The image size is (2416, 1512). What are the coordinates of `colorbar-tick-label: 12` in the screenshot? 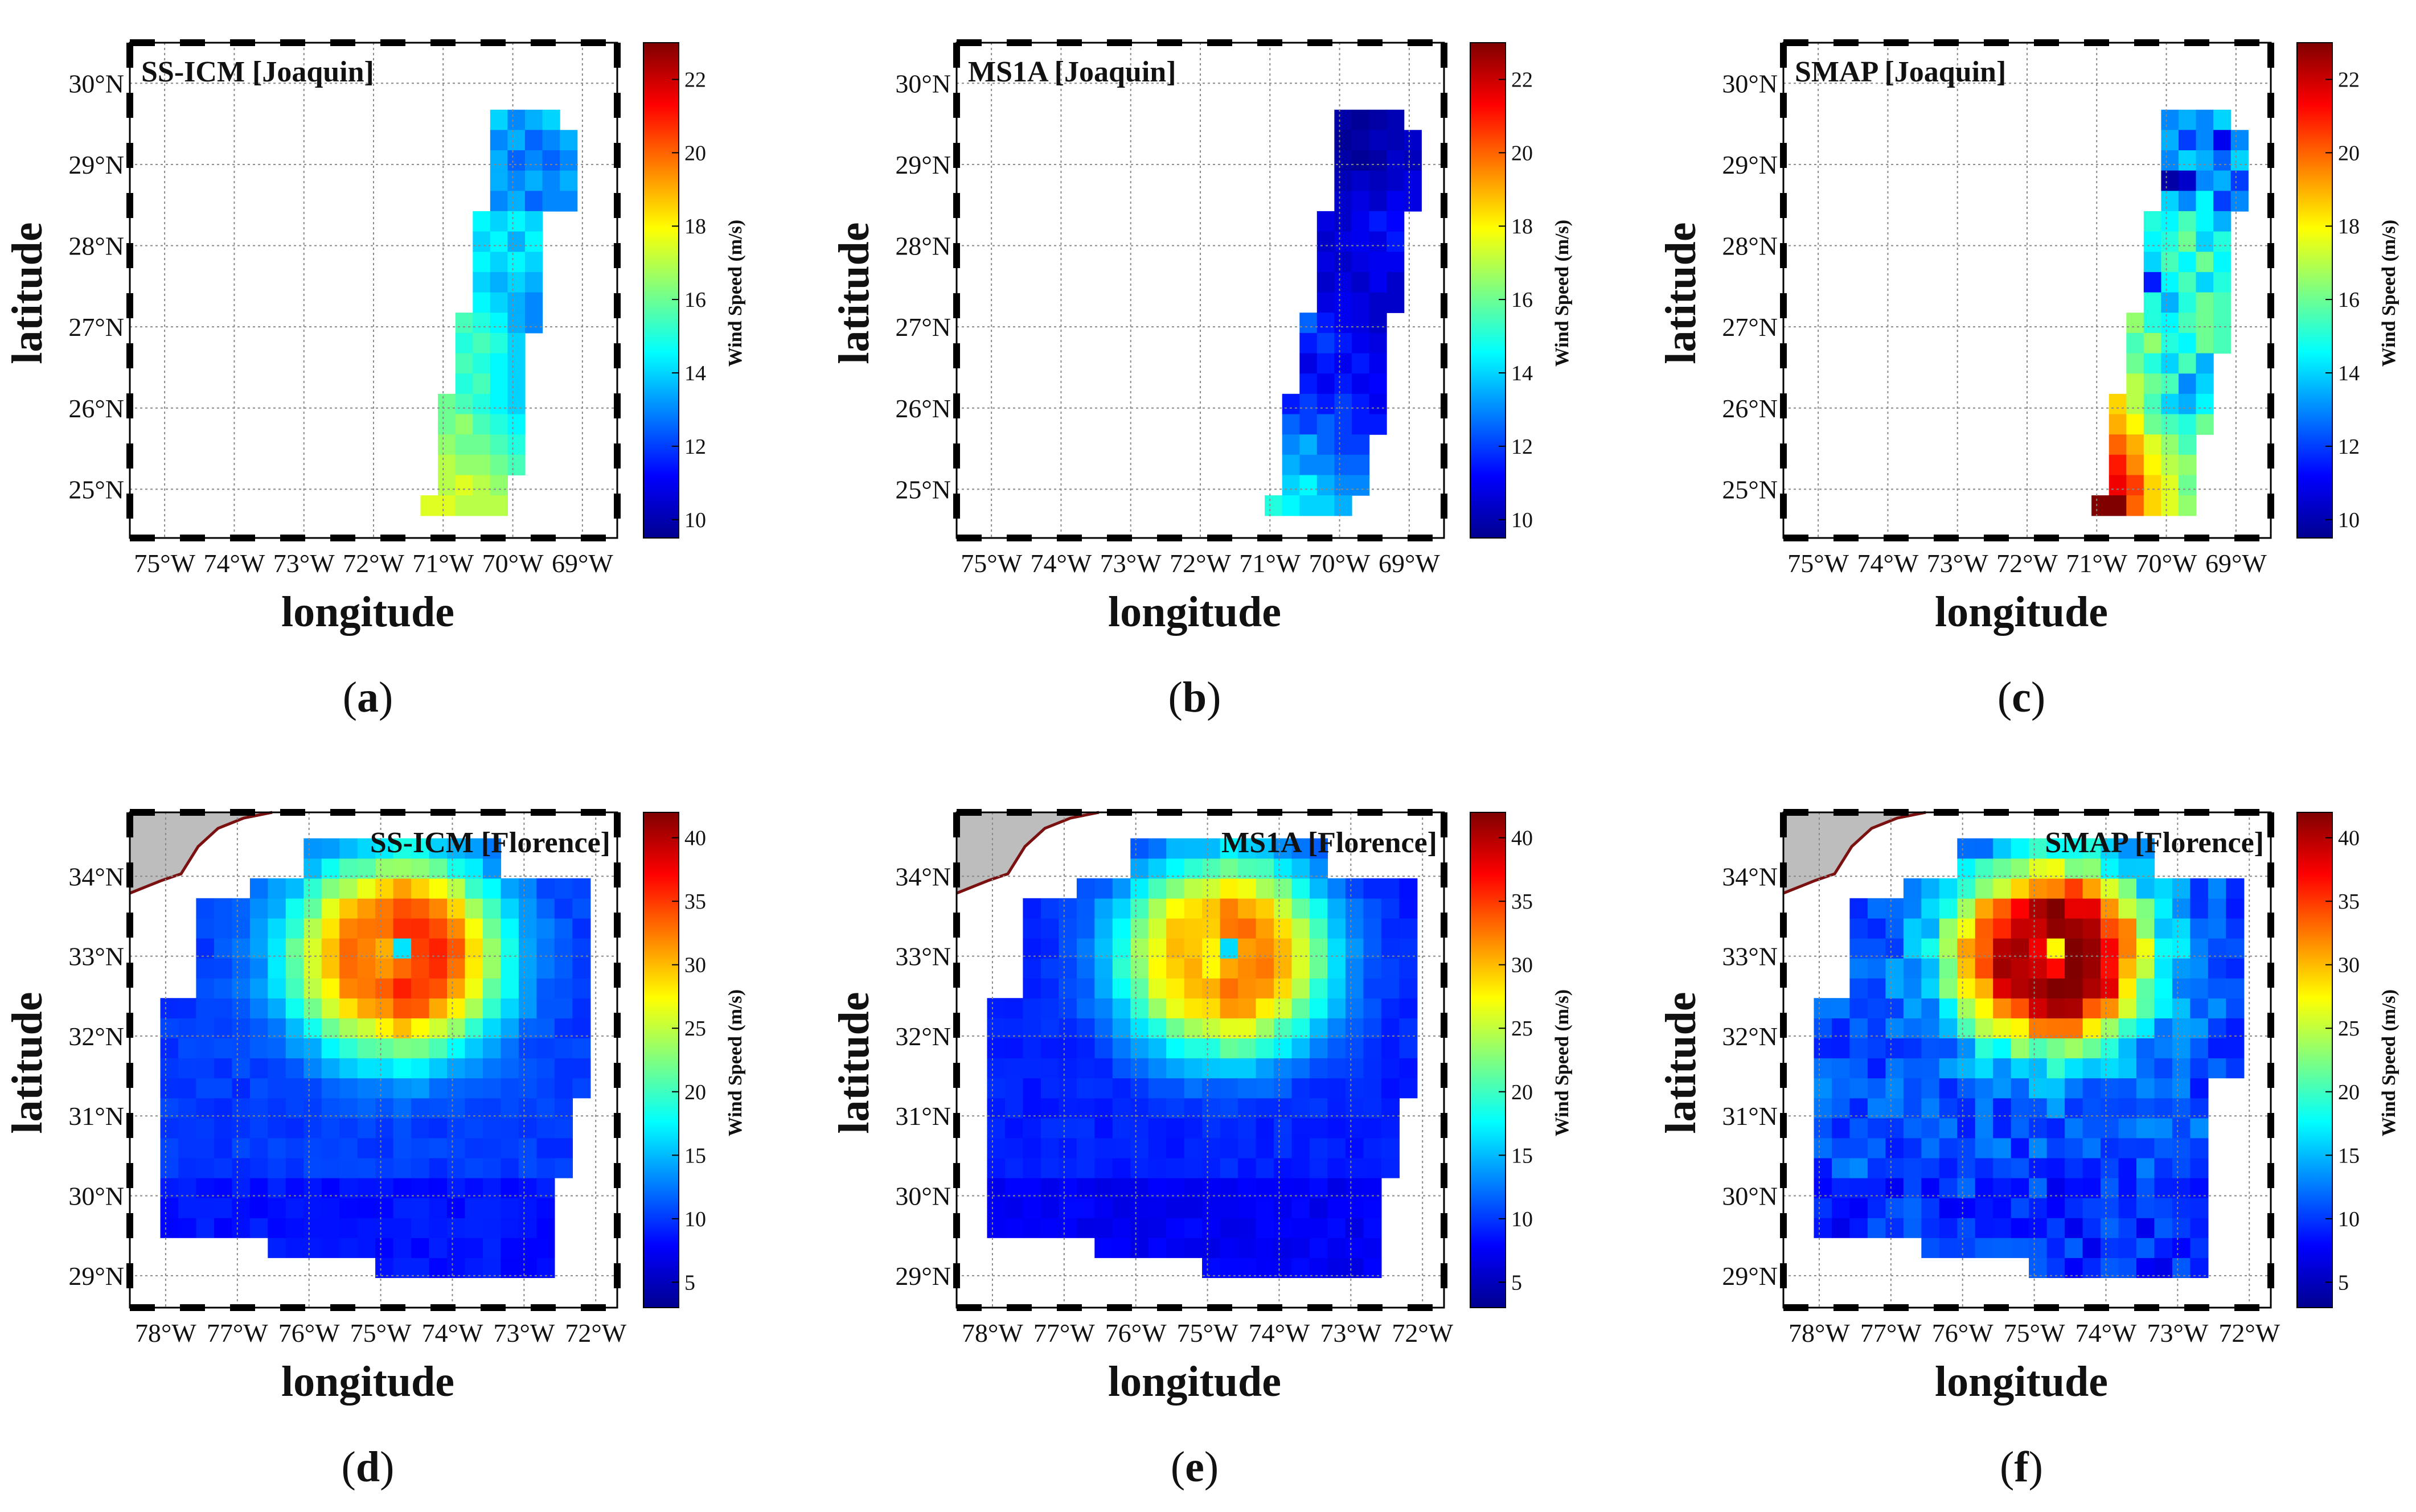 It's located at (1522, 447).